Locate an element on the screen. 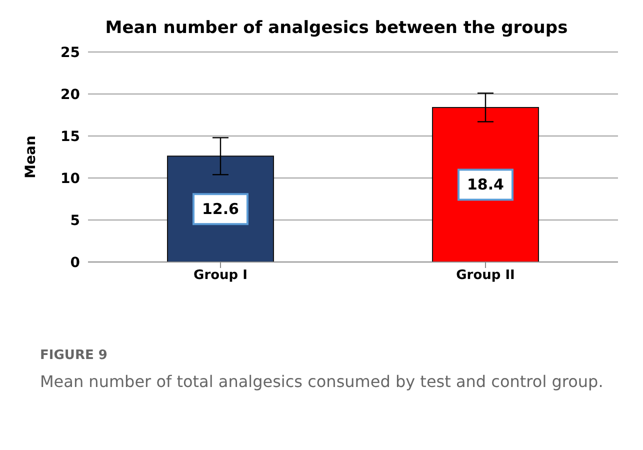 The height and width of the screenshot is (450, 643). caption: FIGURE 9 is located at coordinates (74, 356).